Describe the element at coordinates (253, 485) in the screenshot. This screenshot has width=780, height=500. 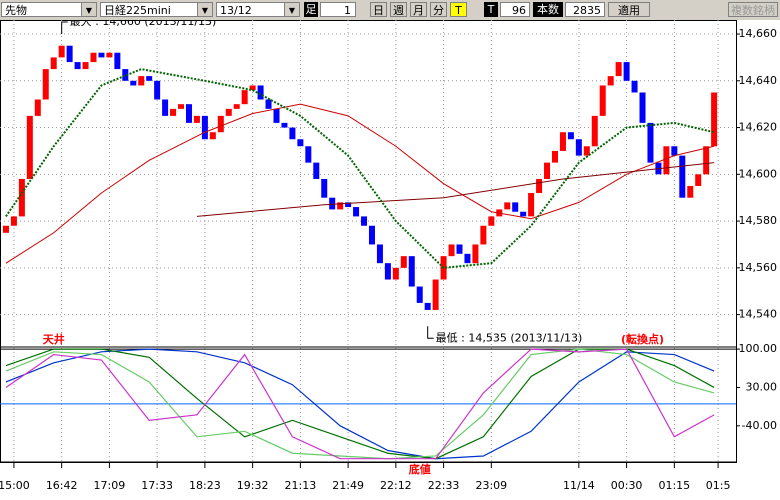
I see `x-tick-label: 19:32` at that location.